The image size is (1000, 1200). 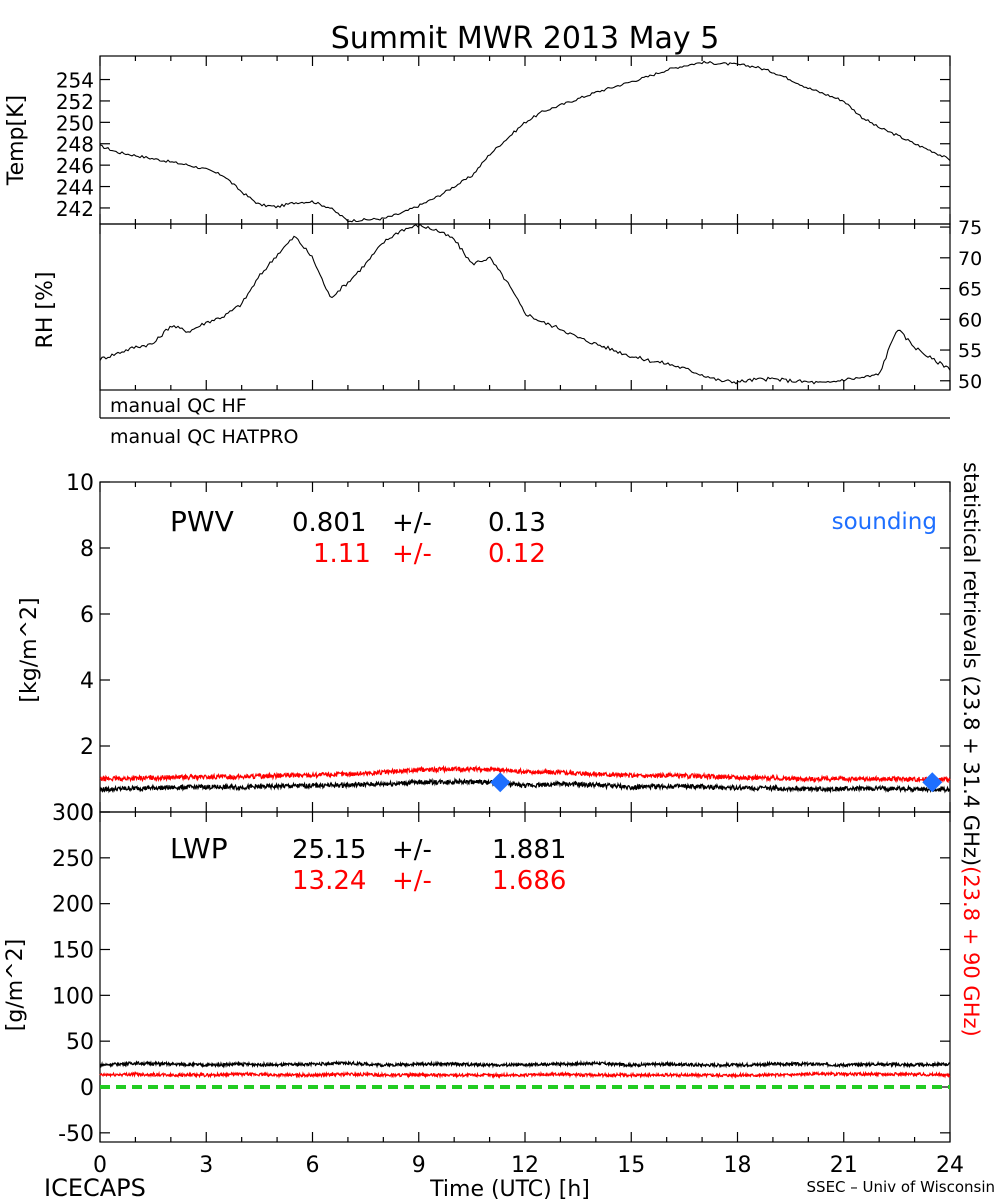 What do you see at coordinates (73, 813) in the screenshot?
I see `lwp-y-tick-label: 300` at bounding box center [73, 813].